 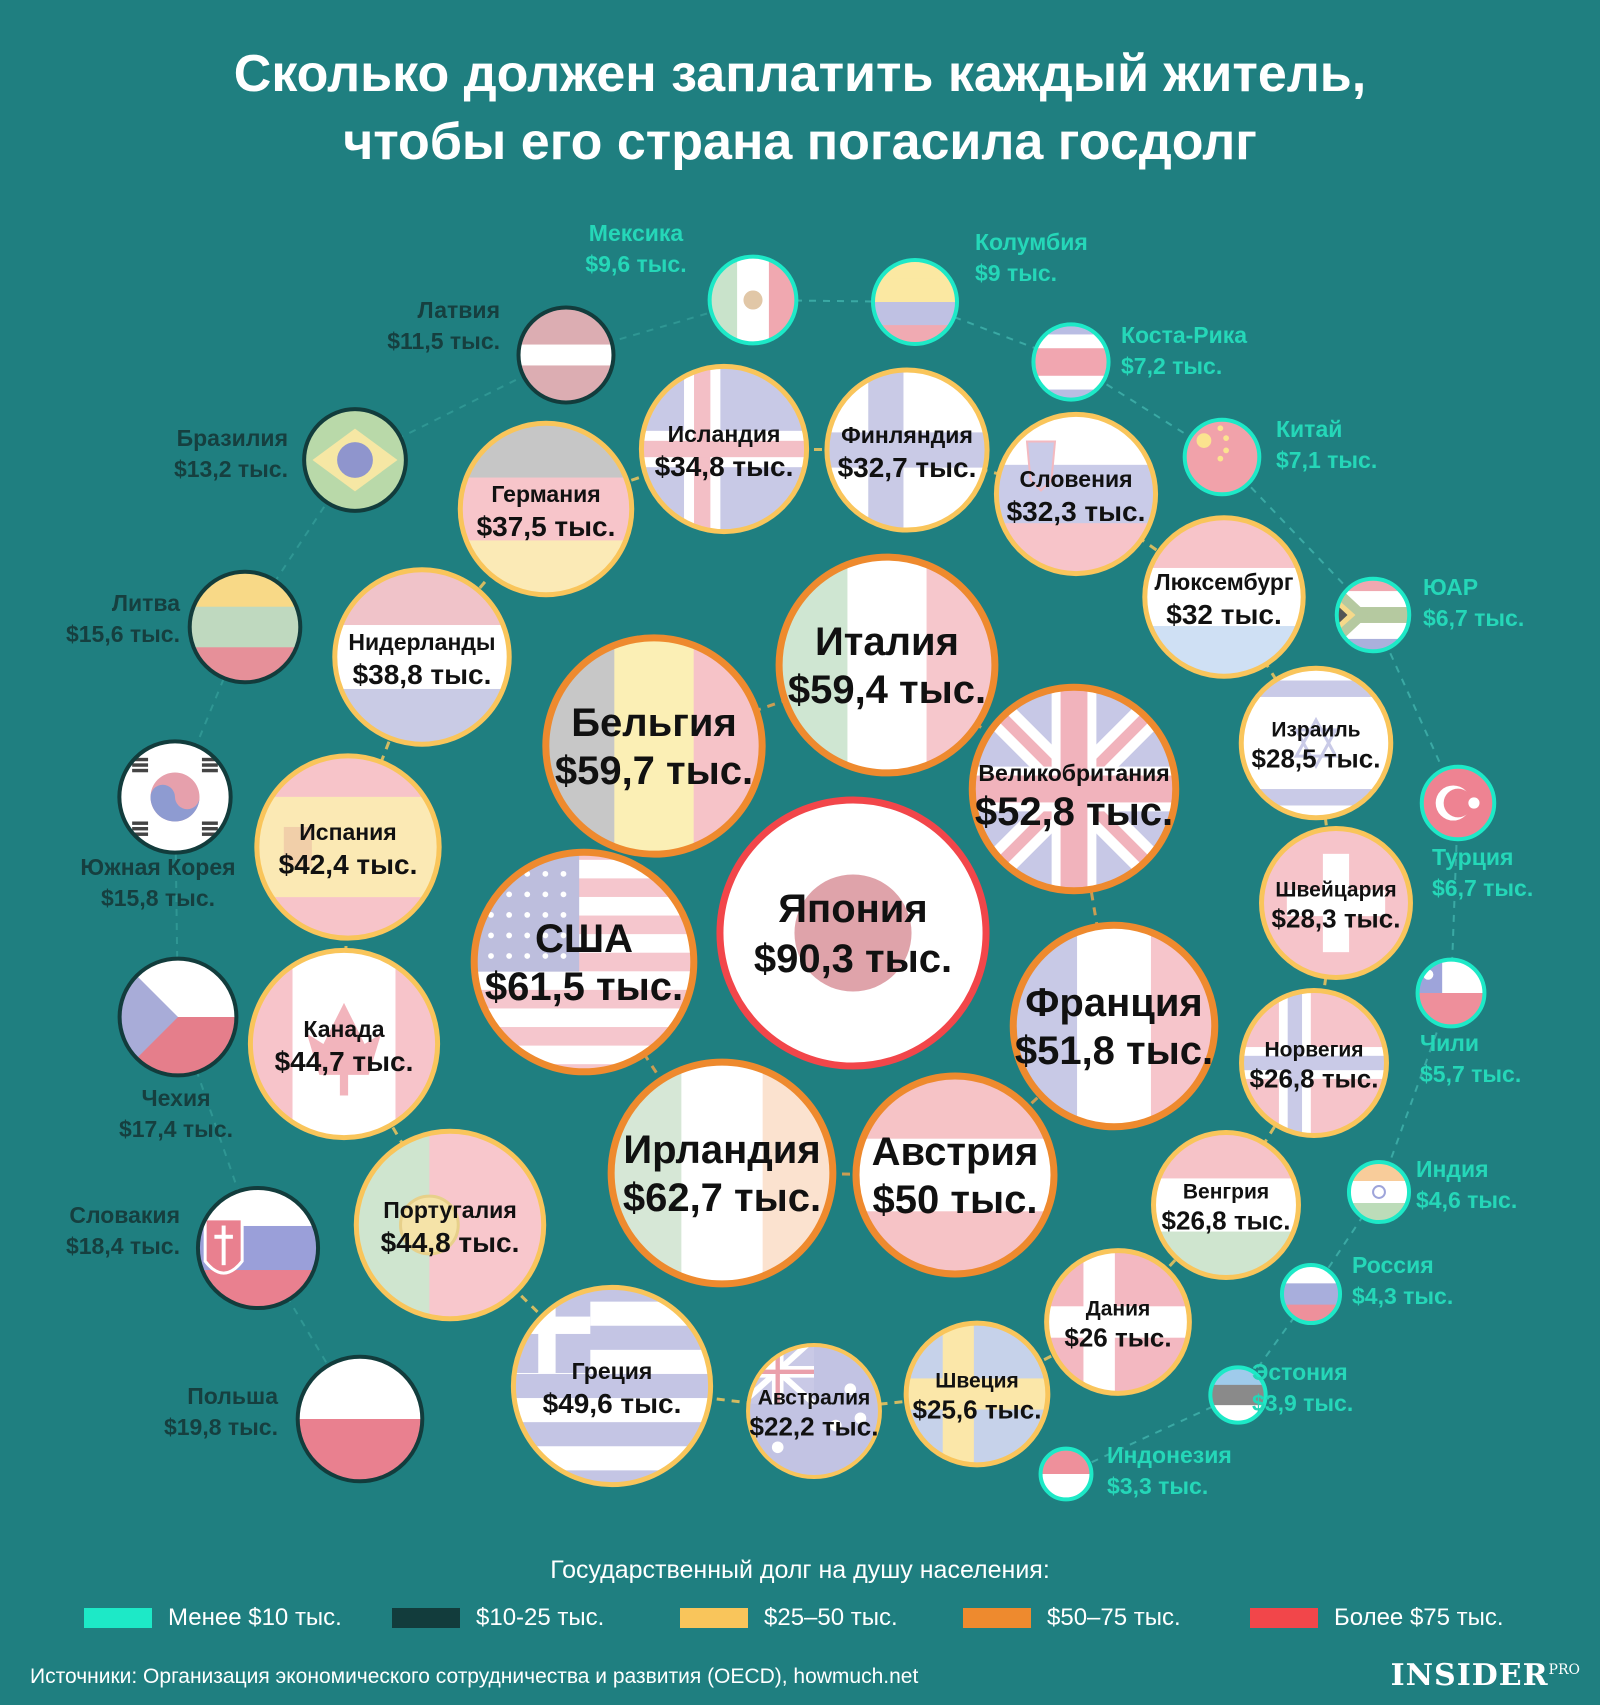 What do you see at coordinates (450, 1242) in the screenshot?
I see `value-label-португалия: $44,8 тыс.` at bounding box center [450, 1242].